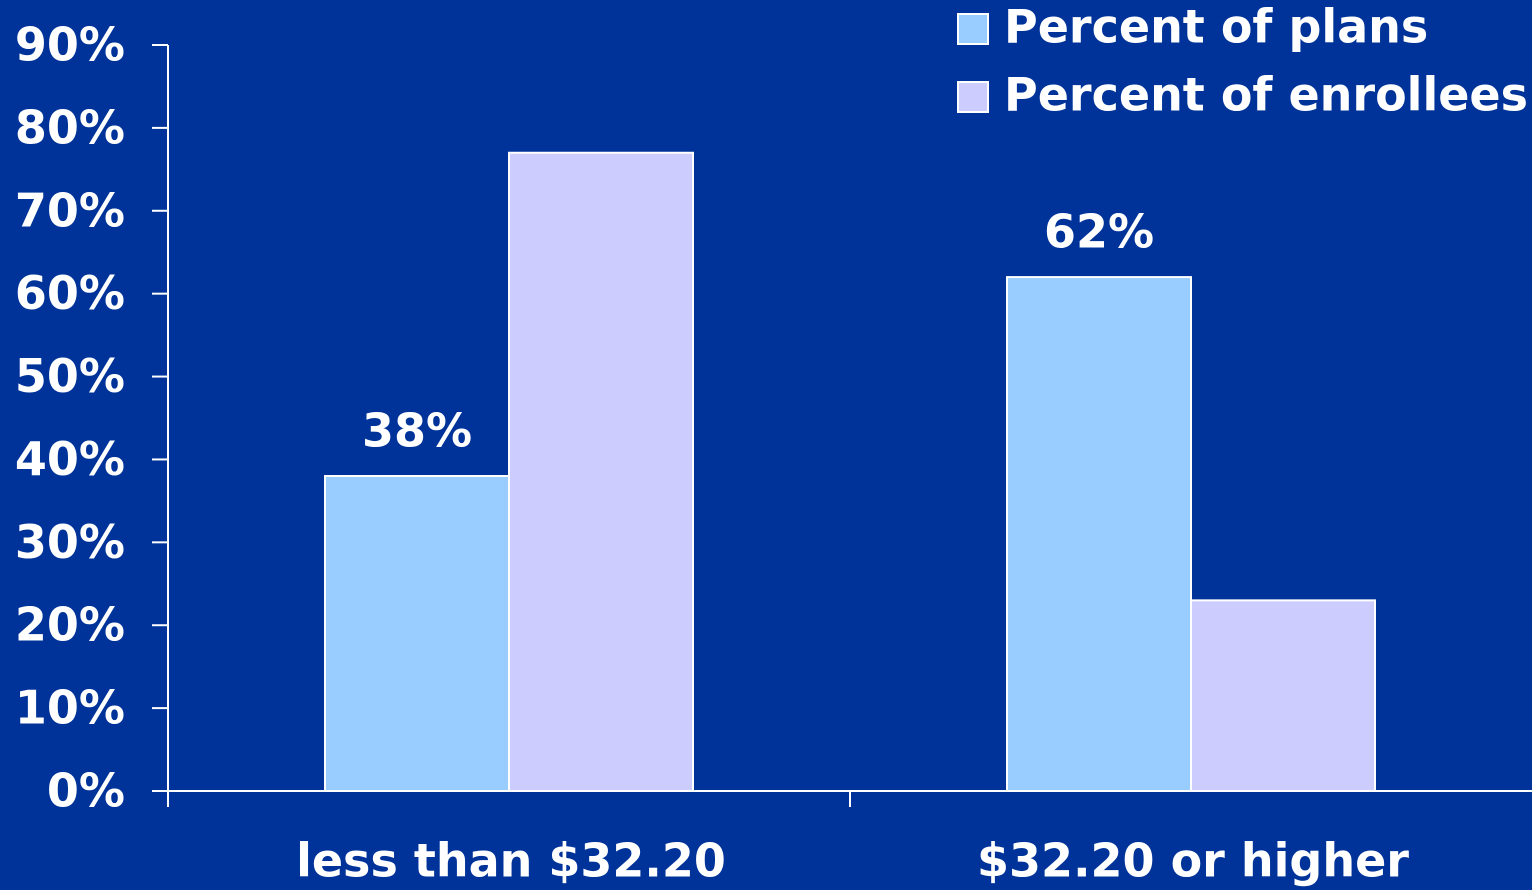 The width and height of the screenshot is (1532, 890). I want to click on y-tick-label: 80%, so click(70, 127).